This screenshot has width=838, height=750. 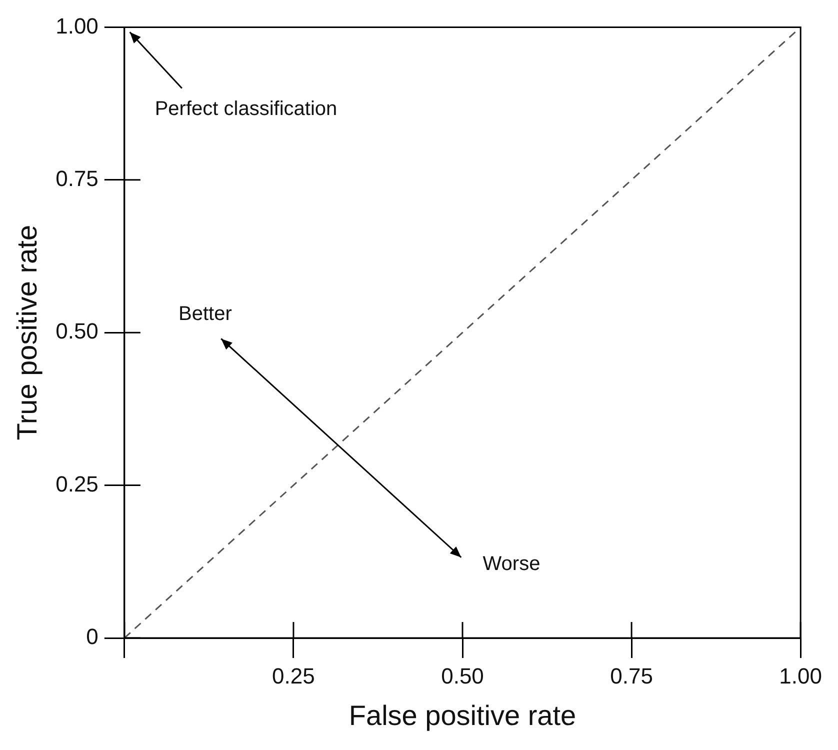 I want to click on annotation: Better, so click(x=205, y=313).